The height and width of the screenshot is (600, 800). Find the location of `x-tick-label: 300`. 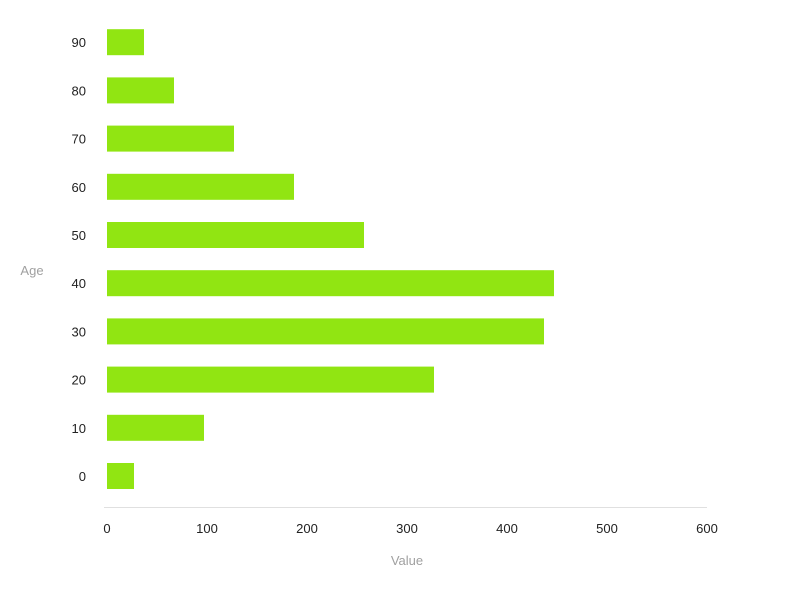

x-tick-label: 300 is located at coordinates (407, 528).